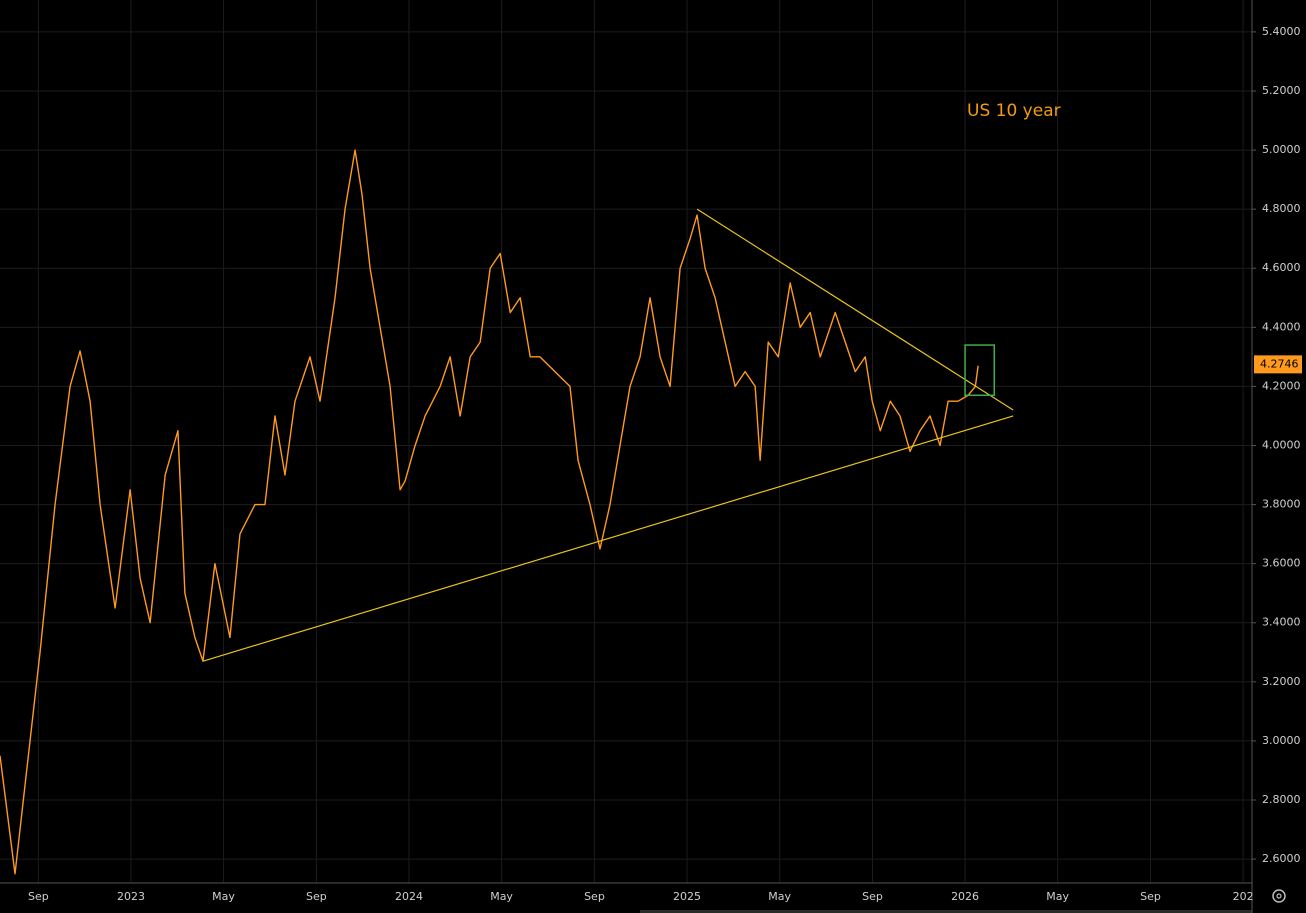 This screenshot has height=913, width=1306. What do you see at coordinates (1281, 208) in the screenshot?
I see `y-tick-label: 4.8000` at bounding box center [1281, 208].